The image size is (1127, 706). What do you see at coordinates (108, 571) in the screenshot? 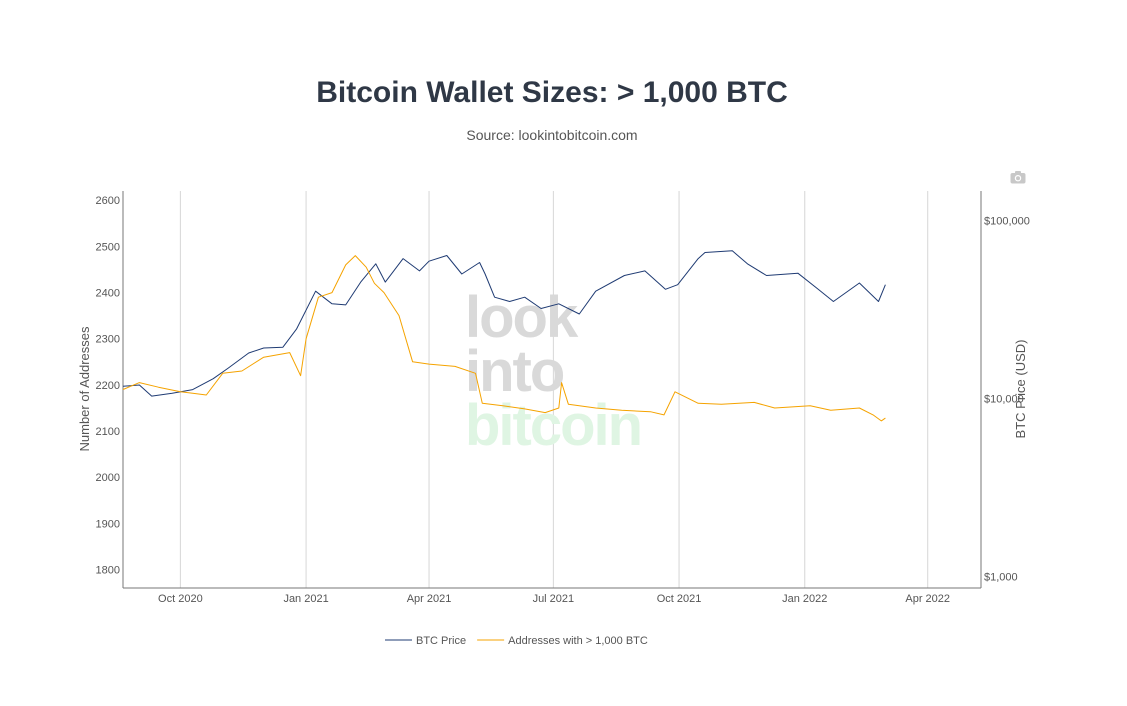
I see `y-left-tick-label: 1800` at bounding box center [108, 571].